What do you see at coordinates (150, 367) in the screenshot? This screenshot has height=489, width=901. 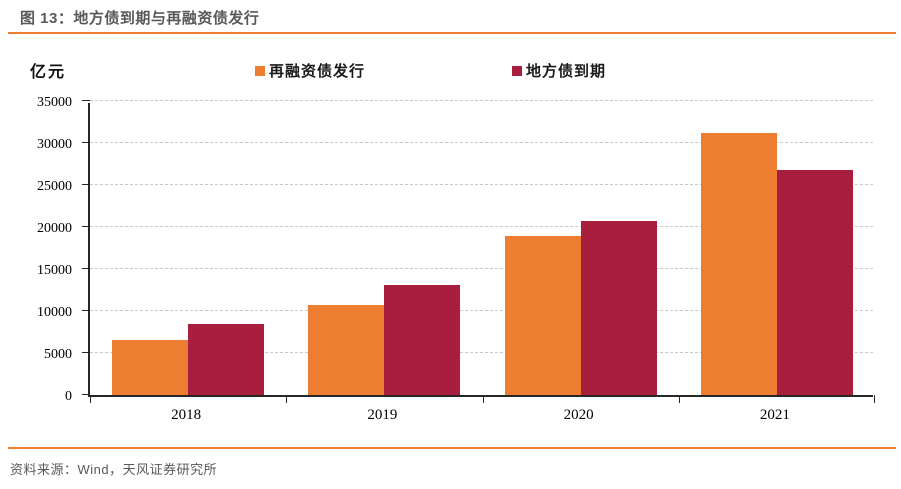 I see `bar-refinancing-2018` at bounding box center [150, 367].